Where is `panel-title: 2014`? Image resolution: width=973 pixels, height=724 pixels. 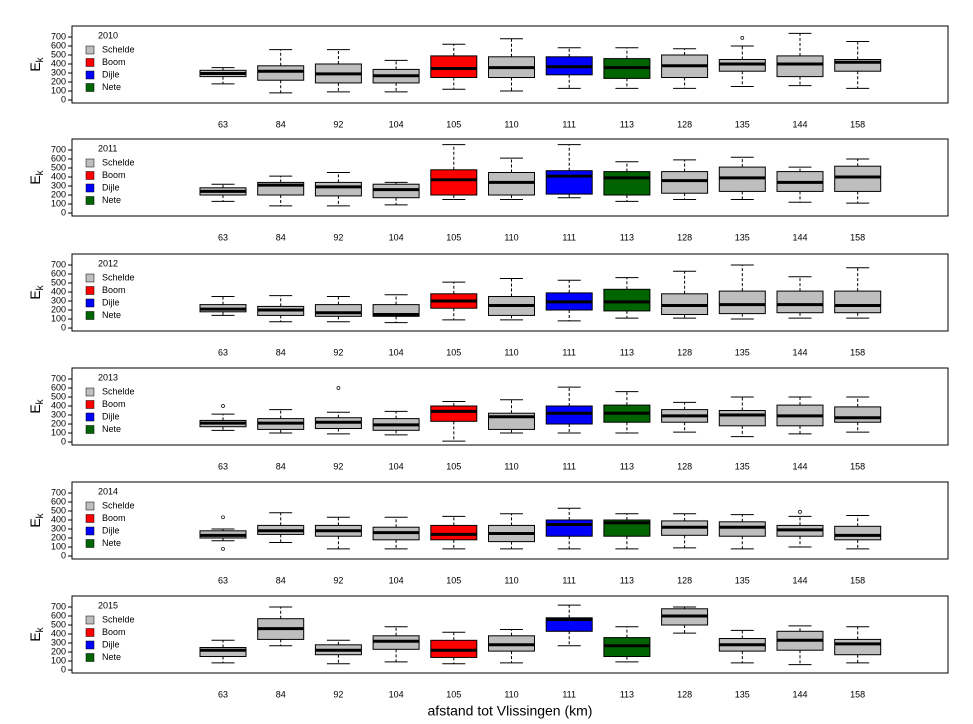
panel-title: 2014 is located at coordinates (108, 491).